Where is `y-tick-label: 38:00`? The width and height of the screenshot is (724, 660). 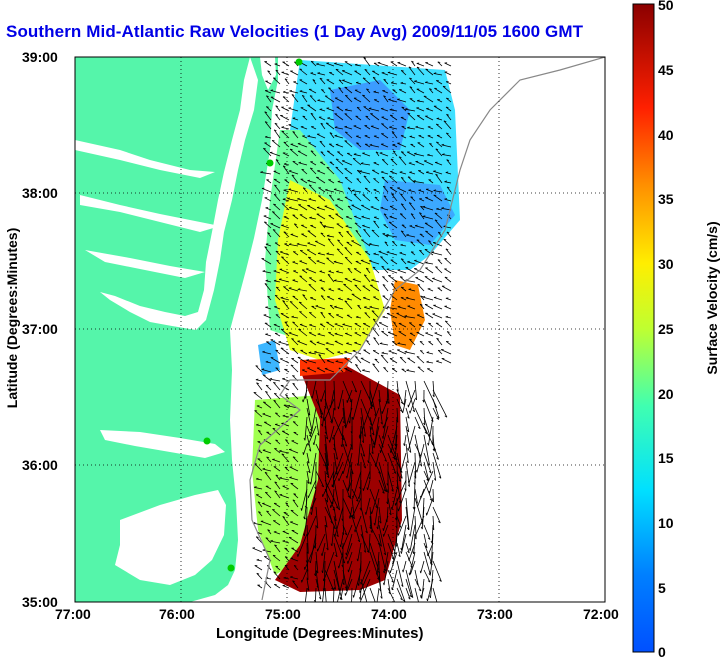 y-tick-label: 38:00 is located at coordinates (40, 193).